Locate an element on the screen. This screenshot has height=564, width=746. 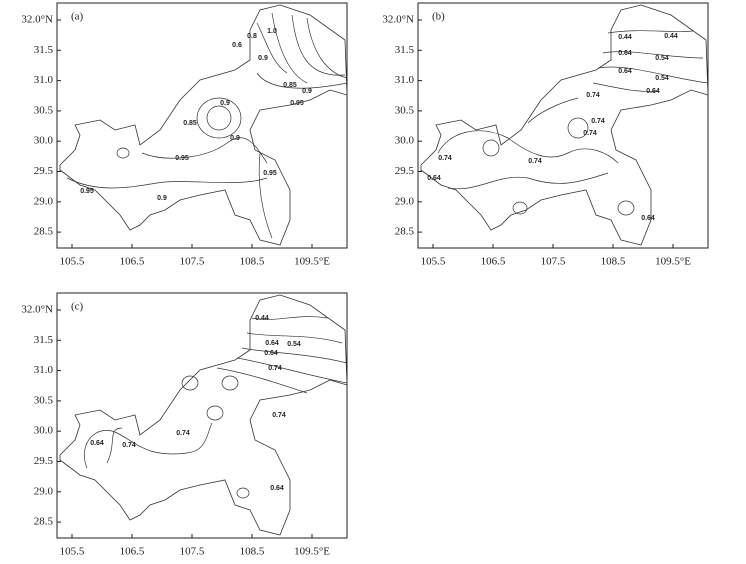
panel-label: (c) is located at coordinates (77, 307).